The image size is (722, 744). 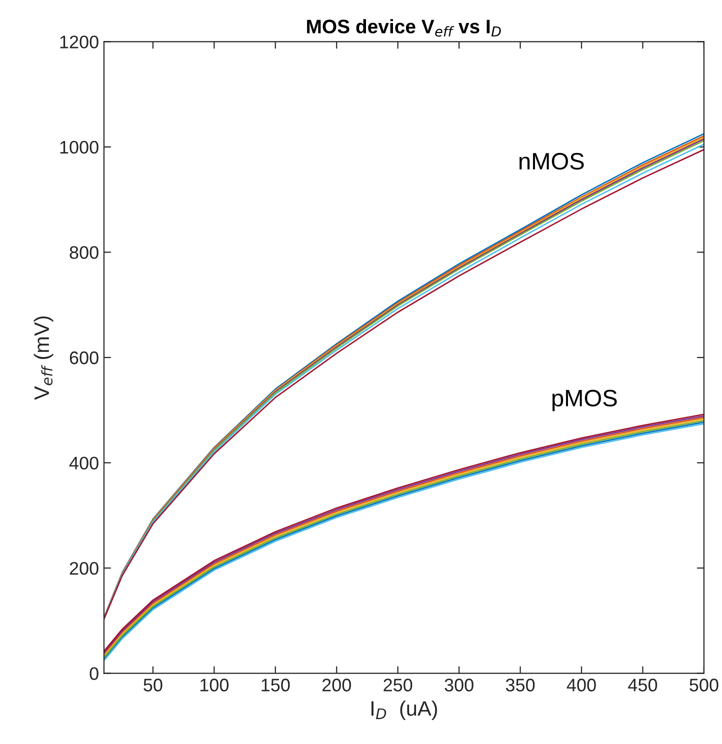 What do you see at coordinates (84, 252) in the screenshot?
I see `y-tick-label: 800` at bounding box center [84, 252].